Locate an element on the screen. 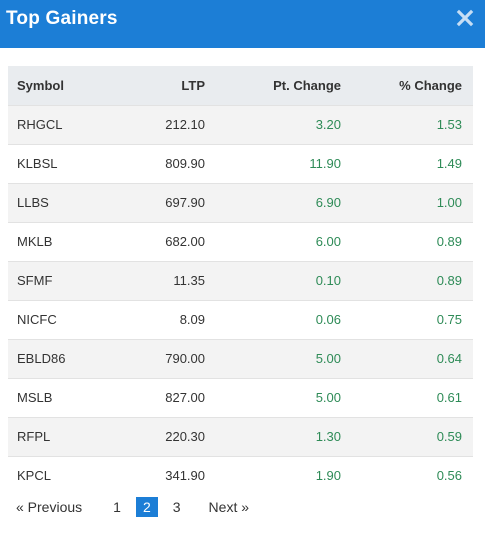  close-icon is located at coordinates (465, 18).